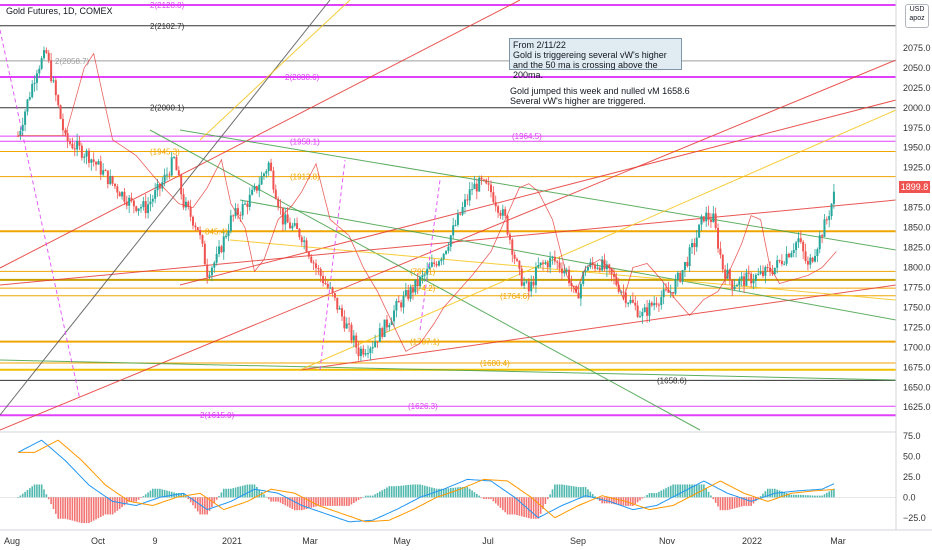 The image size is (932, 550). I want to click on time-axis: Aug Oct 9 2021 Mar May Jul Sep Nov 2022 Mar, so click(425, 541).